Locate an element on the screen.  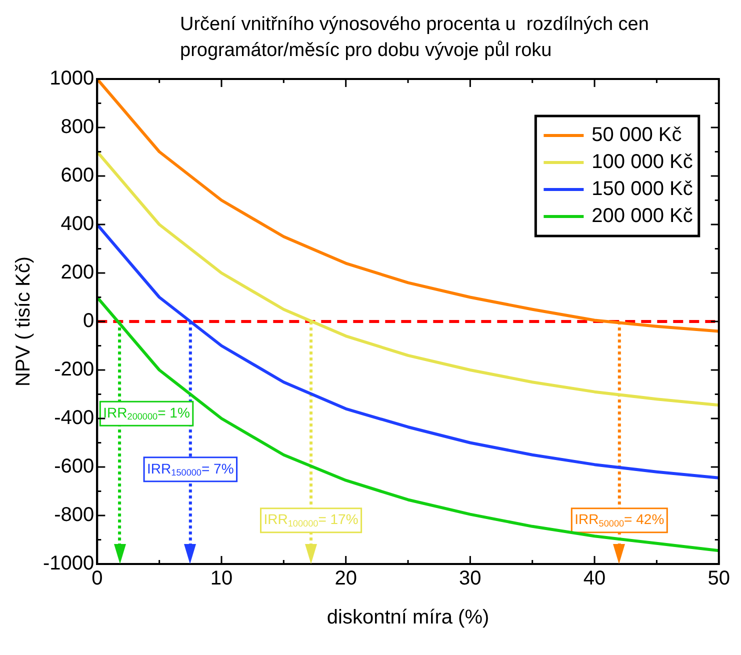
x-tick-label: 10 is located at coordinates (221, 579).